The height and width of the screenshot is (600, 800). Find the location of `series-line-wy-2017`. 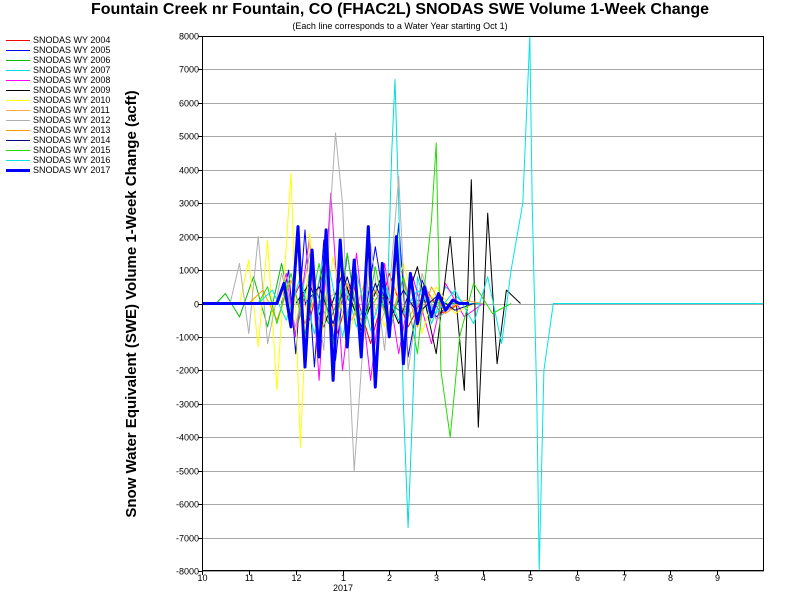

series-line-wy-2017 is located at coordinates (335, 307).